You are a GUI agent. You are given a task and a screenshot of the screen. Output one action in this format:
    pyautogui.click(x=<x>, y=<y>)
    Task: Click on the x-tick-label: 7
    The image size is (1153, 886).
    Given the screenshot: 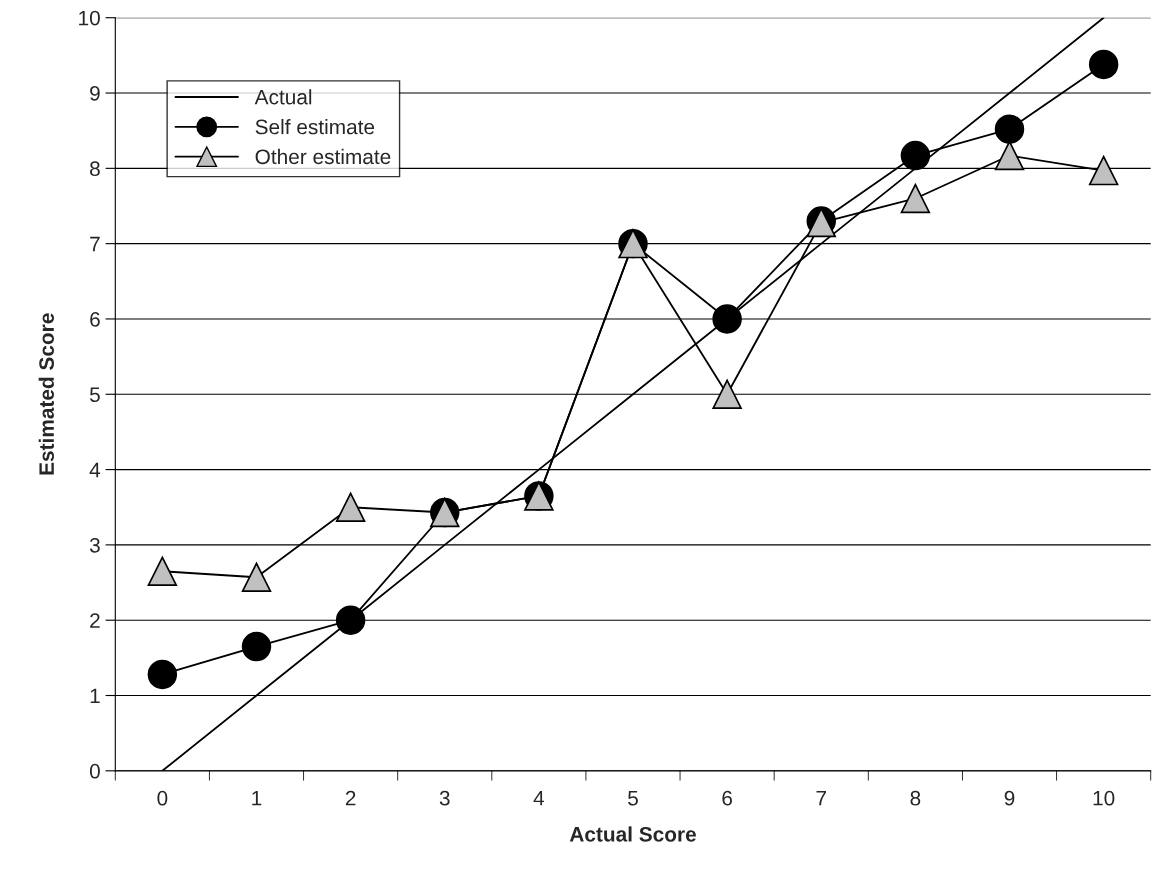 What is the action you would take?
    pyautogui.click(x=821, y=798)
    